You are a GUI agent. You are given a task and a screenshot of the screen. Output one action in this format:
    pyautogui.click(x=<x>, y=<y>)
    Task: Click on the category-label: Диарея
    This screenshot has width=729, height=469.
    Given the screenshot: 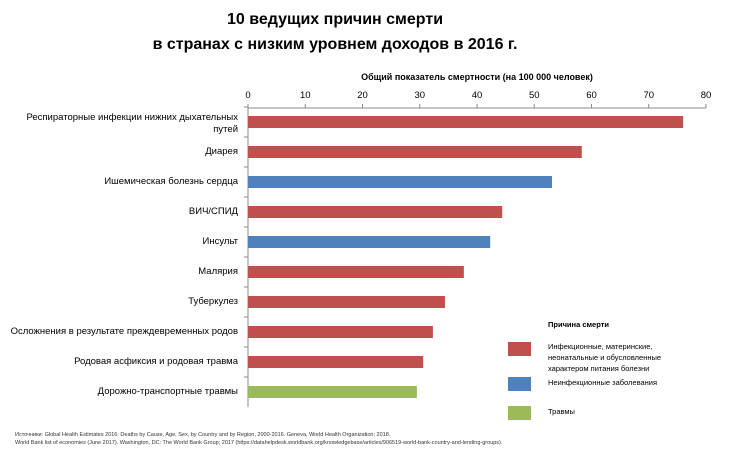 What is the action you would take?
    pyautogui.click(x=221, y=151)
    